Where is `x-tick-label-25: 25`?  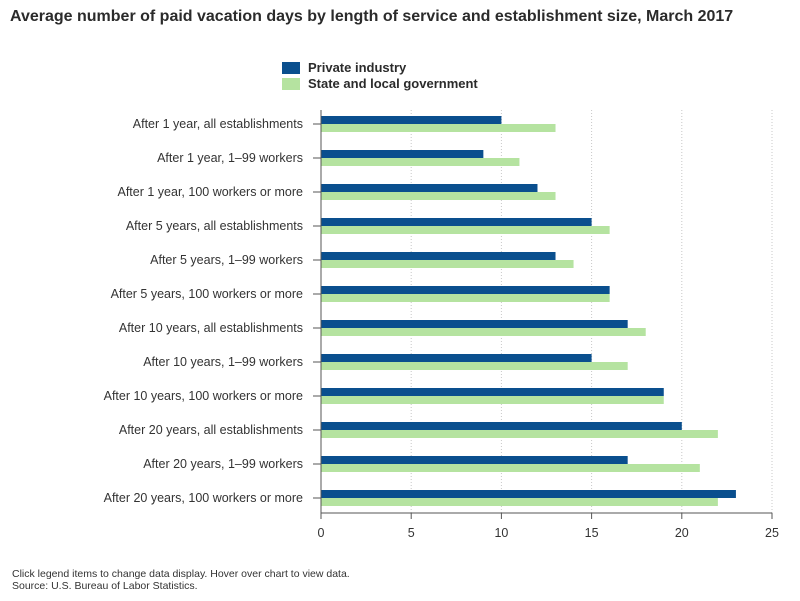 x-tick-label-25: 25 is located at coordinates (772, 533).